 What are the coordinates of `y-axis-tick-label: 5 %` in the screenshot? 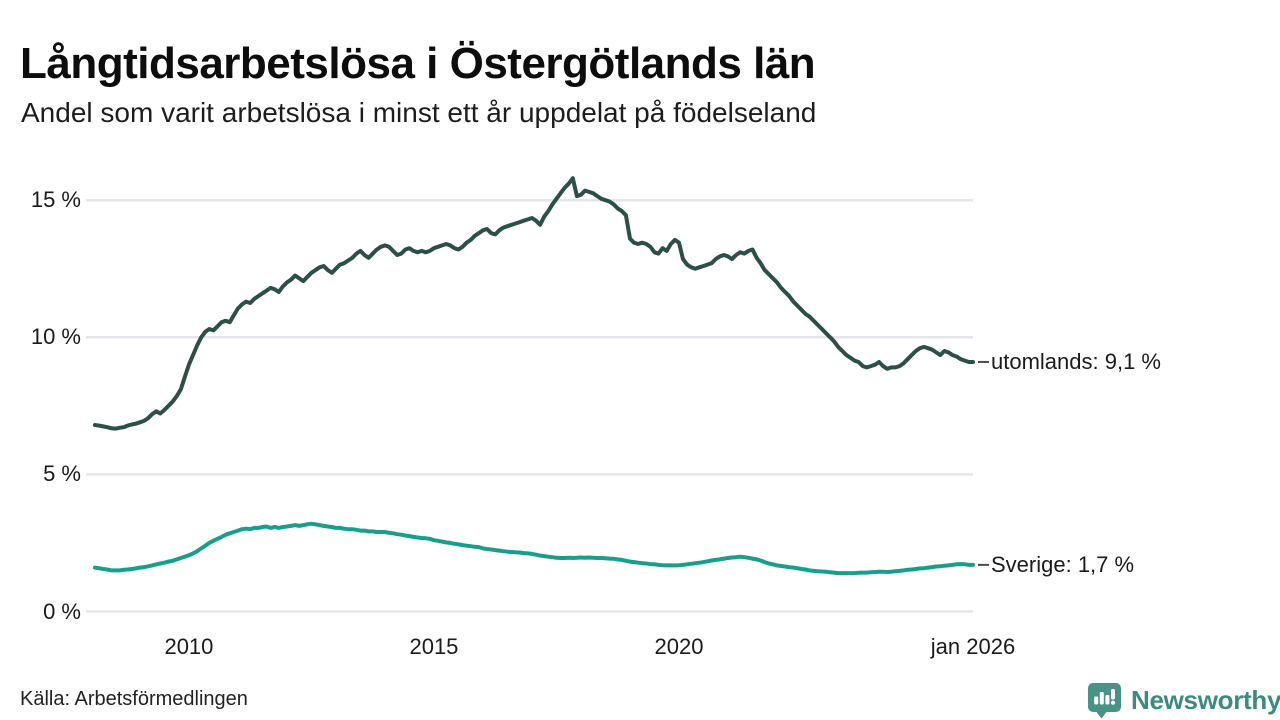 It's located at (62, 474).